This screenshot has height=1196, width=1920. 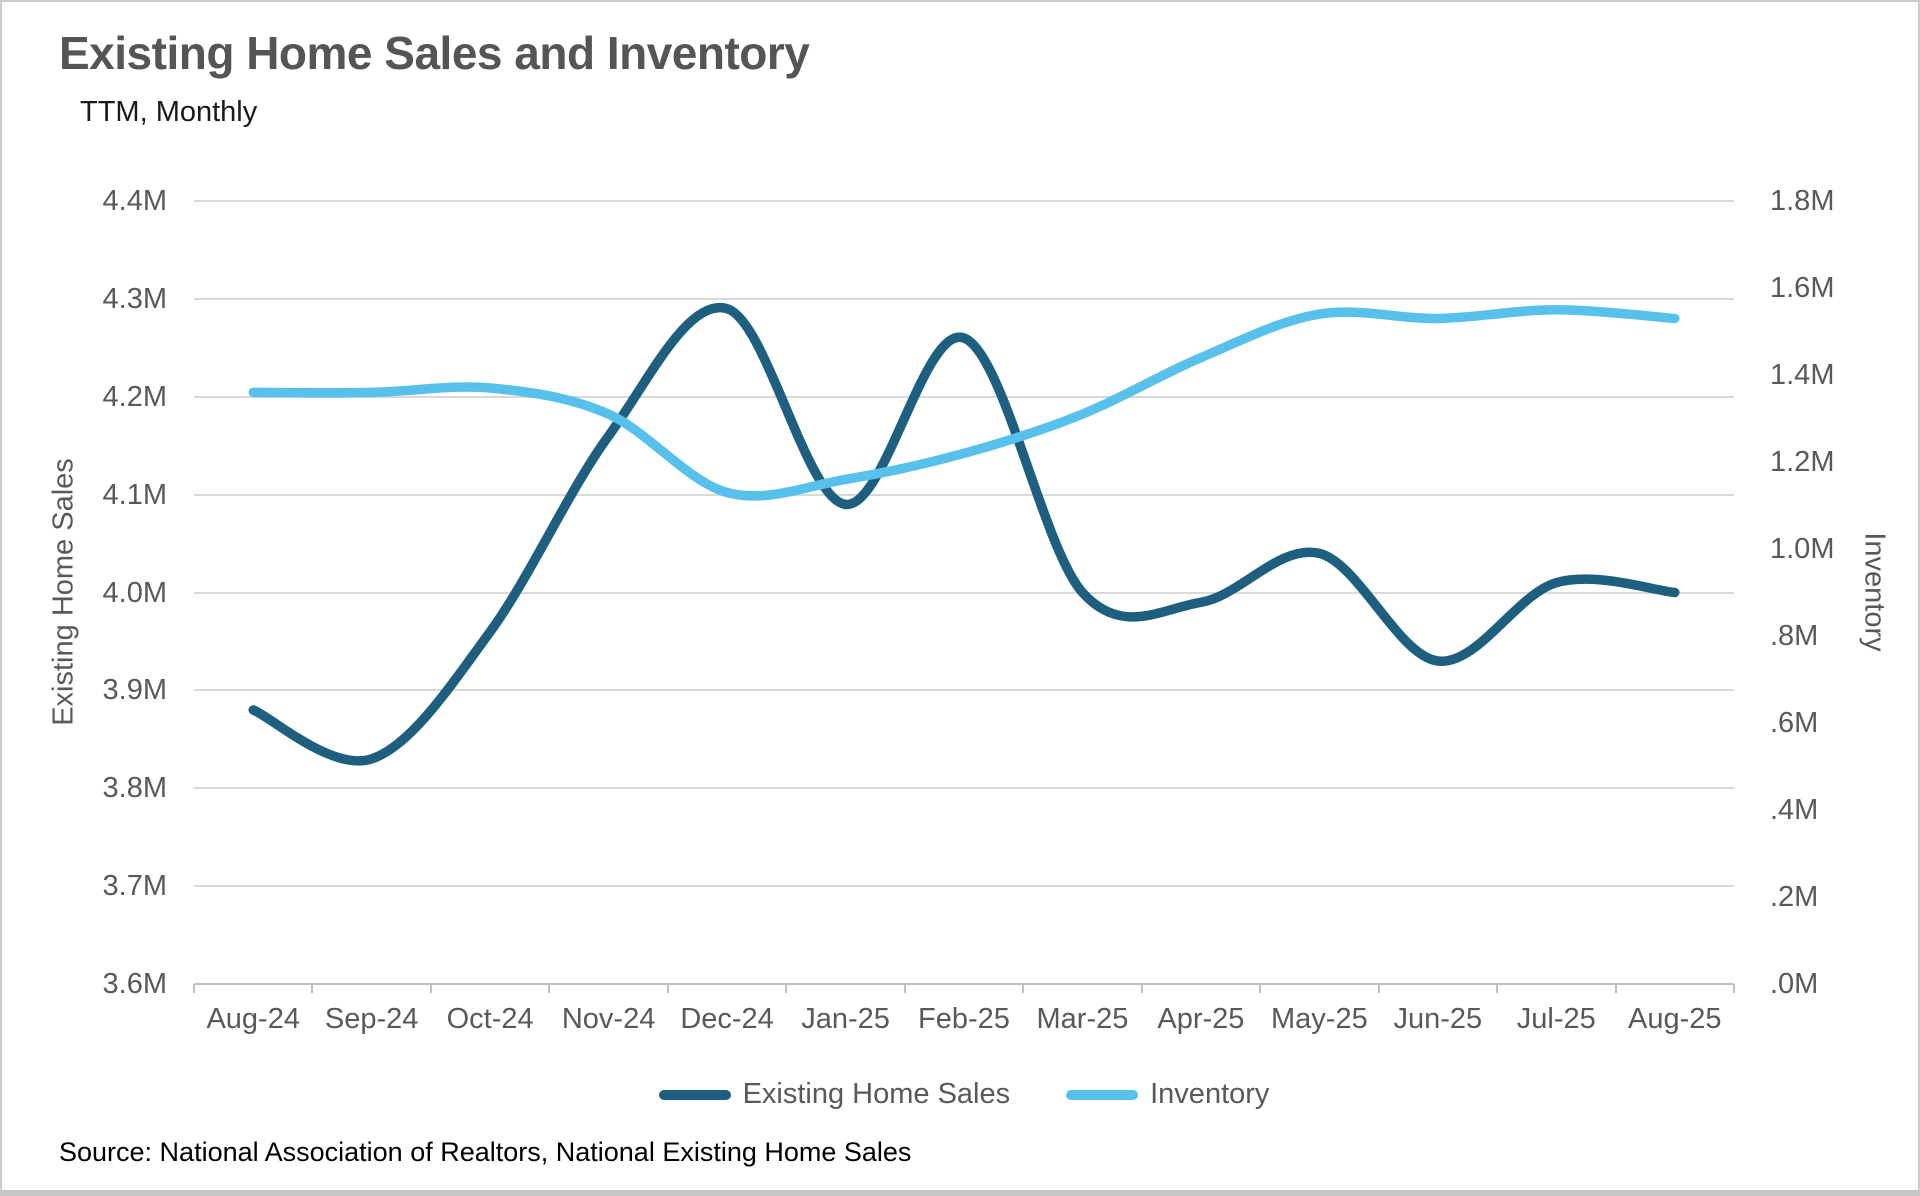 What do you see at coordinates (1438, 1019) in the screenshot?
I see `x-axis-tick-label: Jun-25` at bounding box center [1438, 1019].